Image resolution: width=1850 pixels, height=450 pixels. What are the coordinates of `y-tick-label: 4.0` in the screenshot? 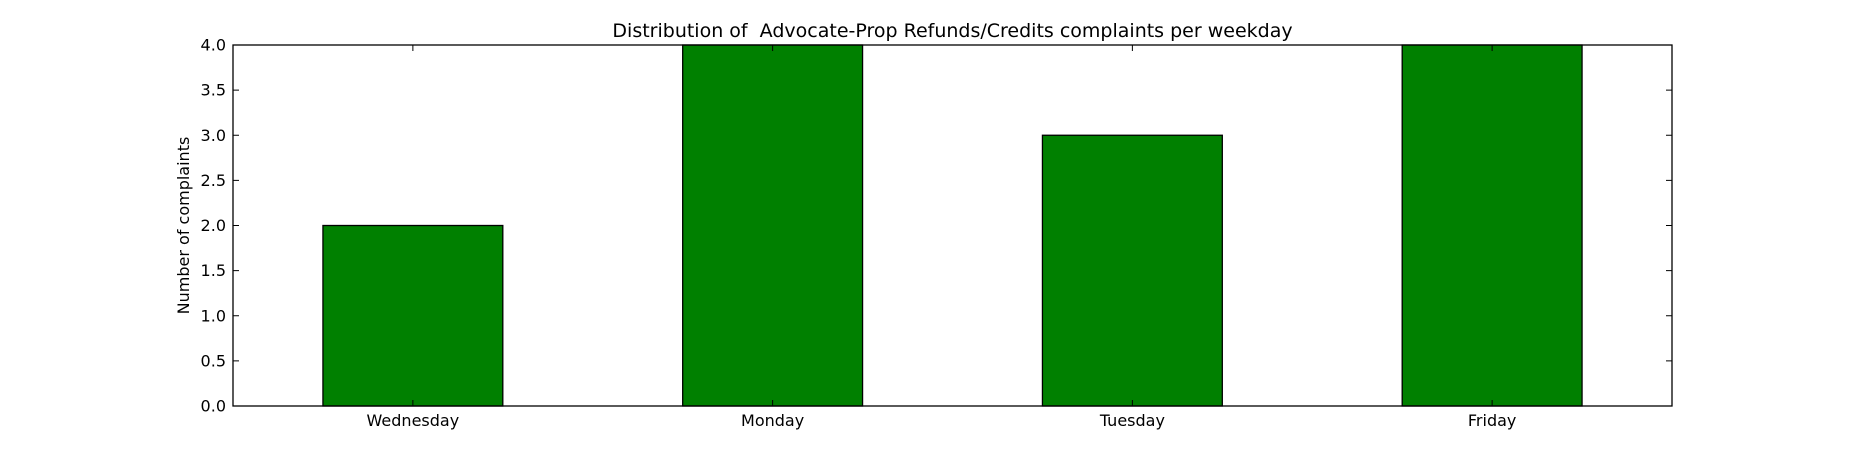 It's located at (213, 45).